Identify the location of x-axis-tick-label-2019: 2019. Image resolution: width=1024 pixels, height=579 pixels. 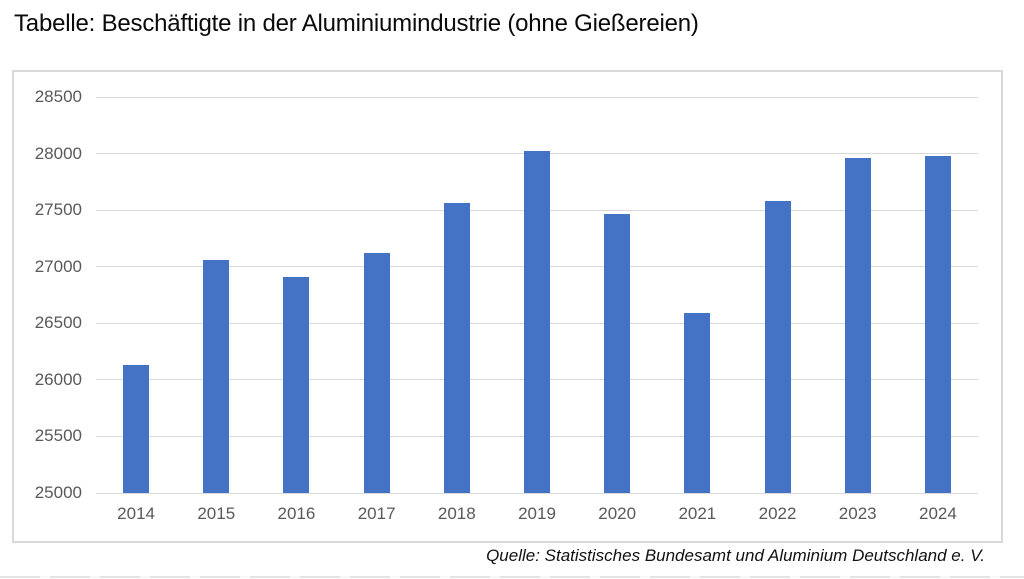
(537, 513).